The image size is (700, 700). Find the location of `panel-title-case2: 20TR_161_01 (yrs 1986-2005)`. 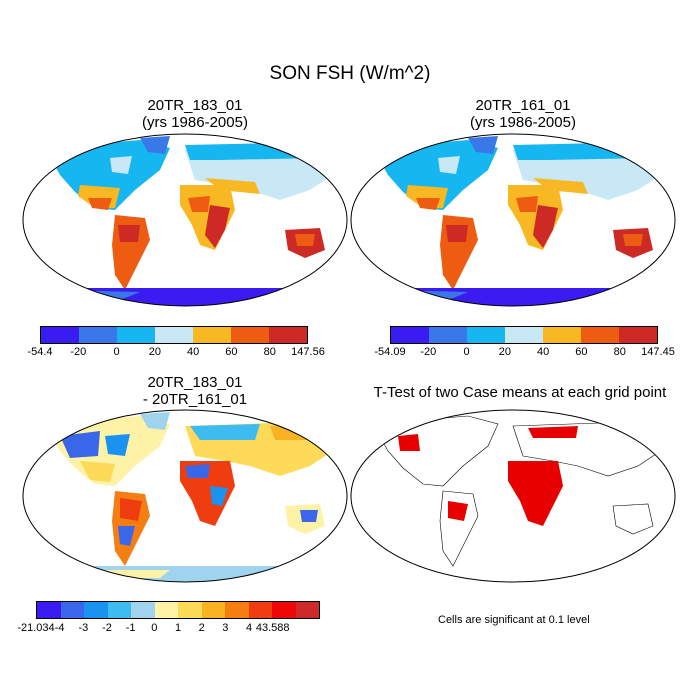

panel-title-case2: 20TR_161_01 (yrs 1986-2005) is located at coordinates (523, 114).